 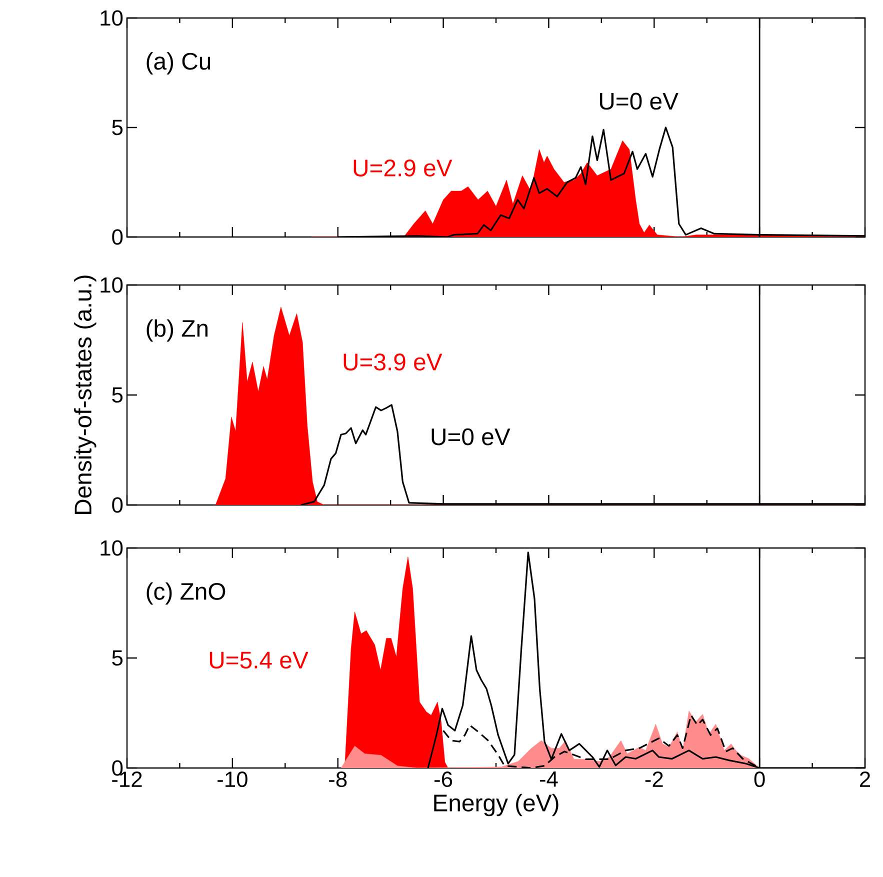 What do you see at coordinates (549, 779) in the screenshot?
I see `x-tick-label: -4` at bounding box center [549, 779].